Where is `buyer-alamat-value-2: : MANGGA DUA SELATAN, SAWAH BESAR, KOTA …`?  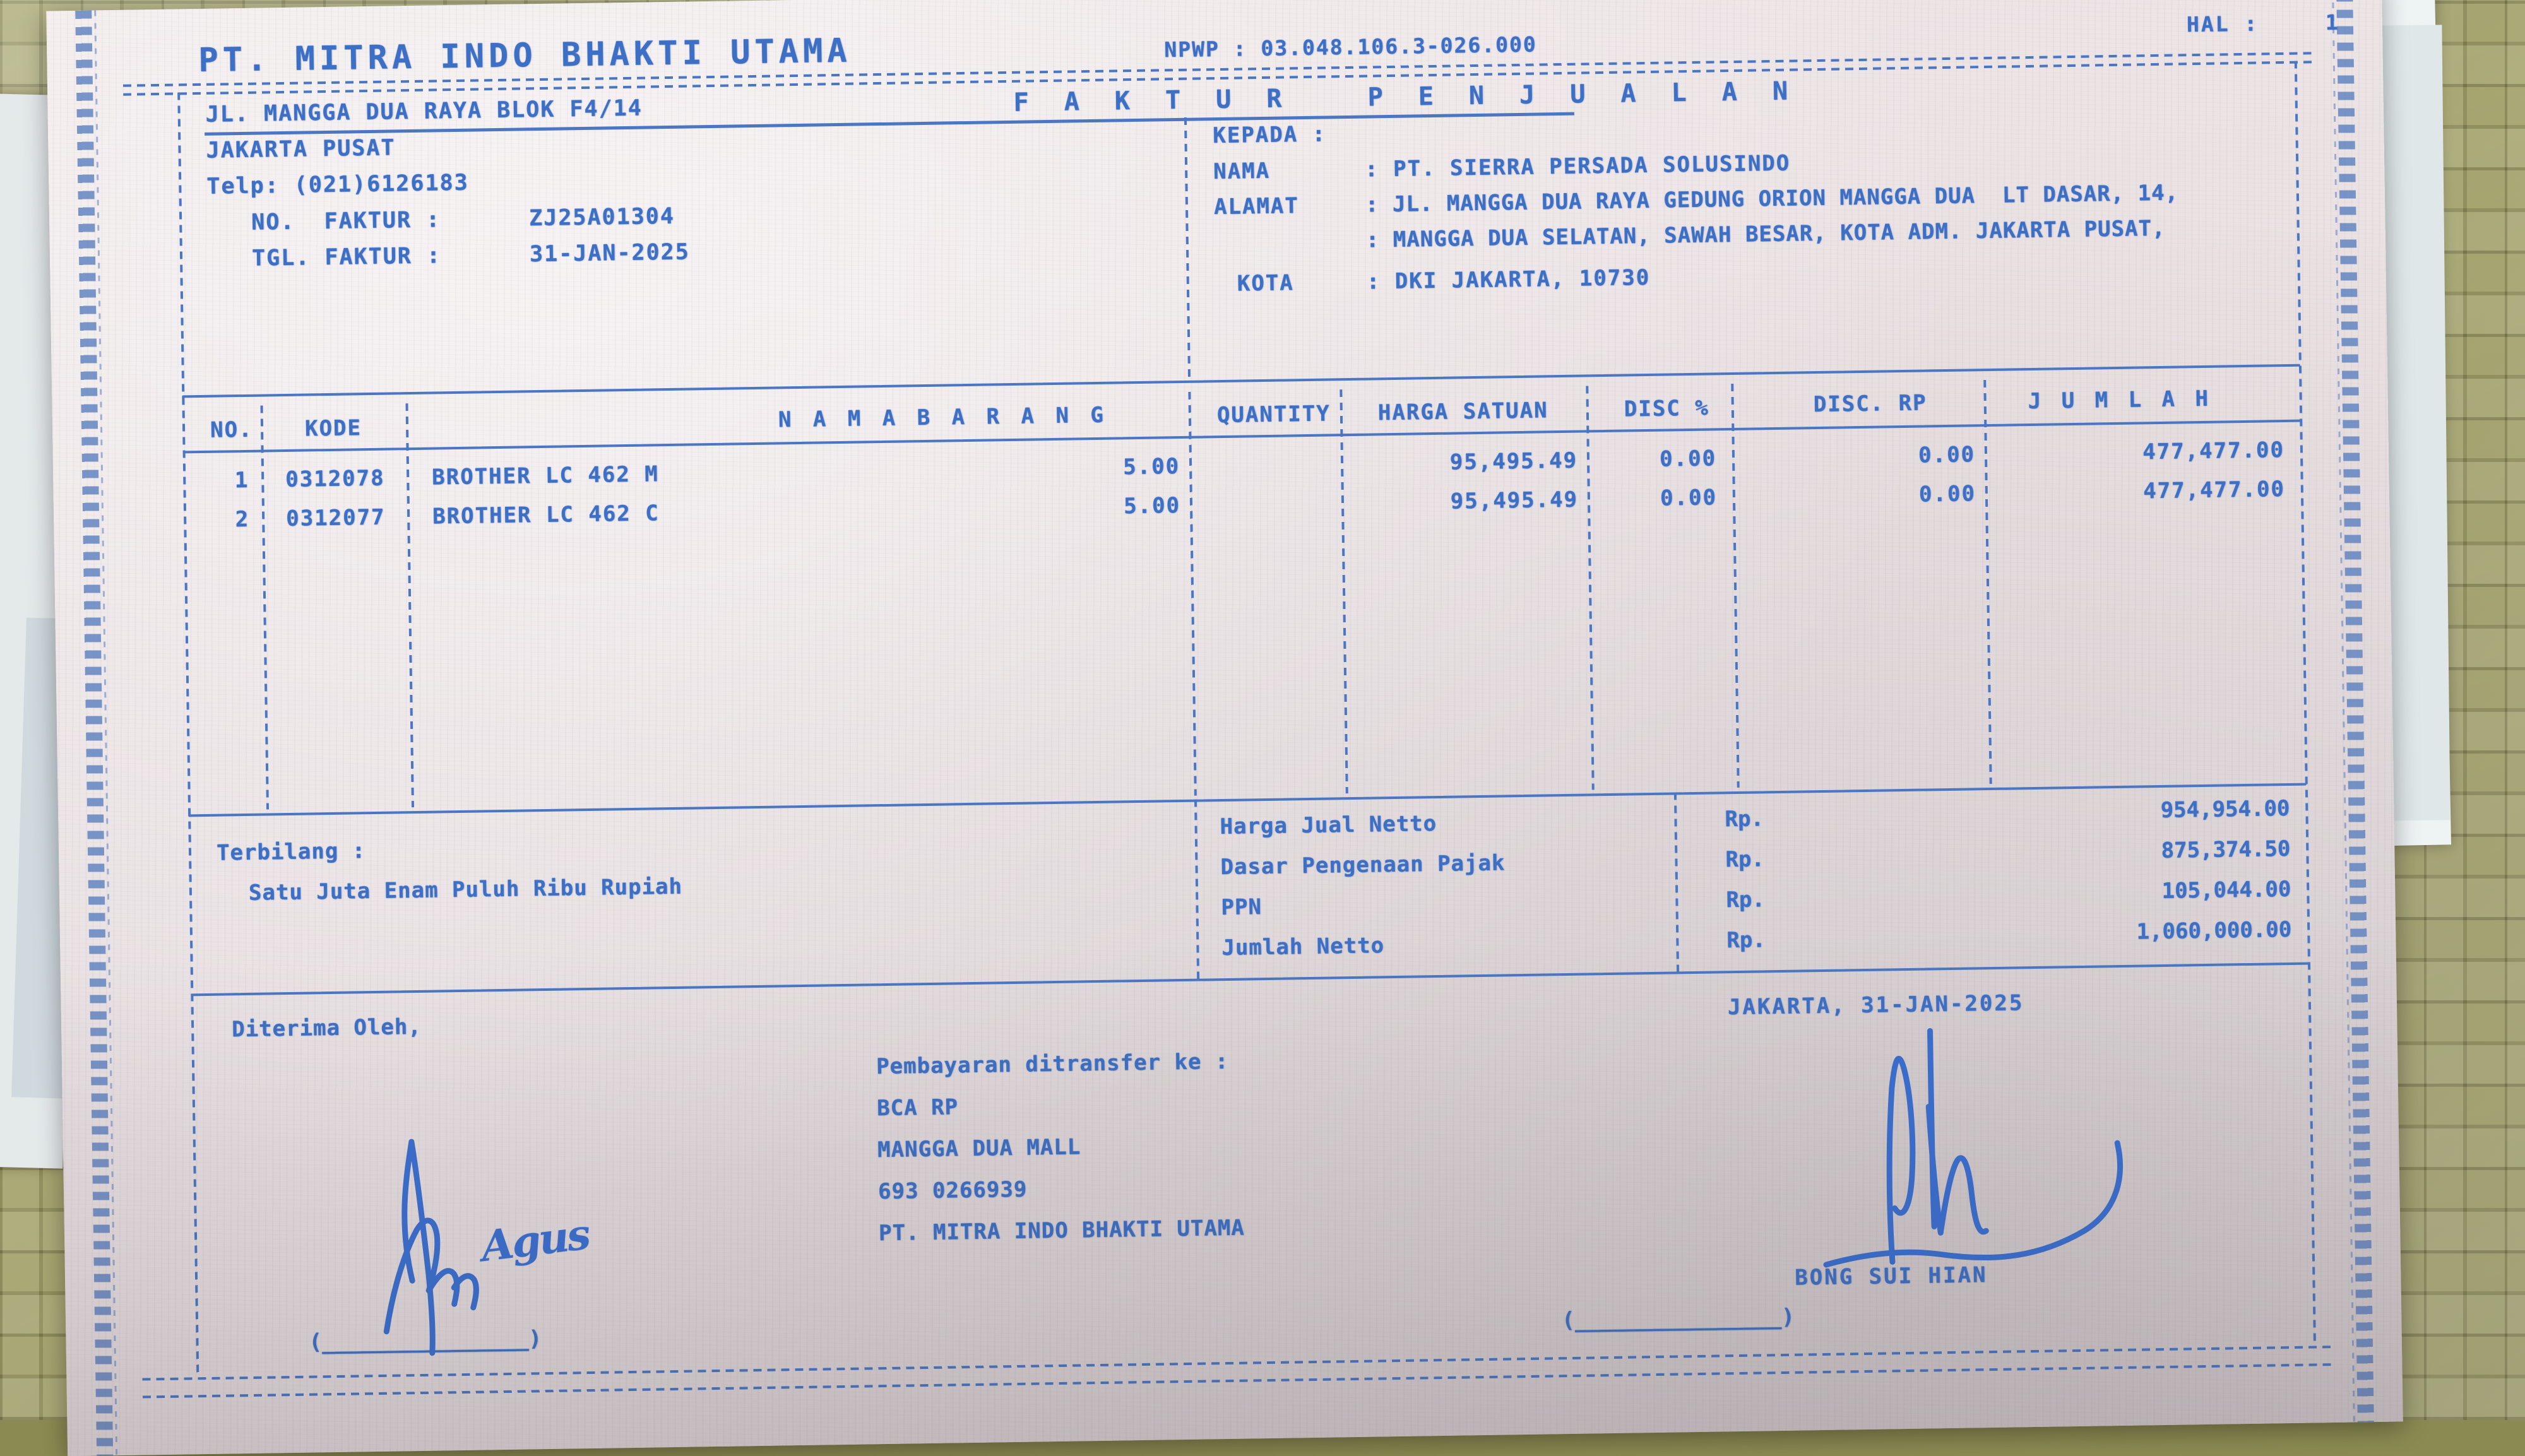
buyer-alamat-value-2: : MANGGA DUA SELATAN, SAWAH BESAR, KOTA … is located at coordinates (1765, 234).